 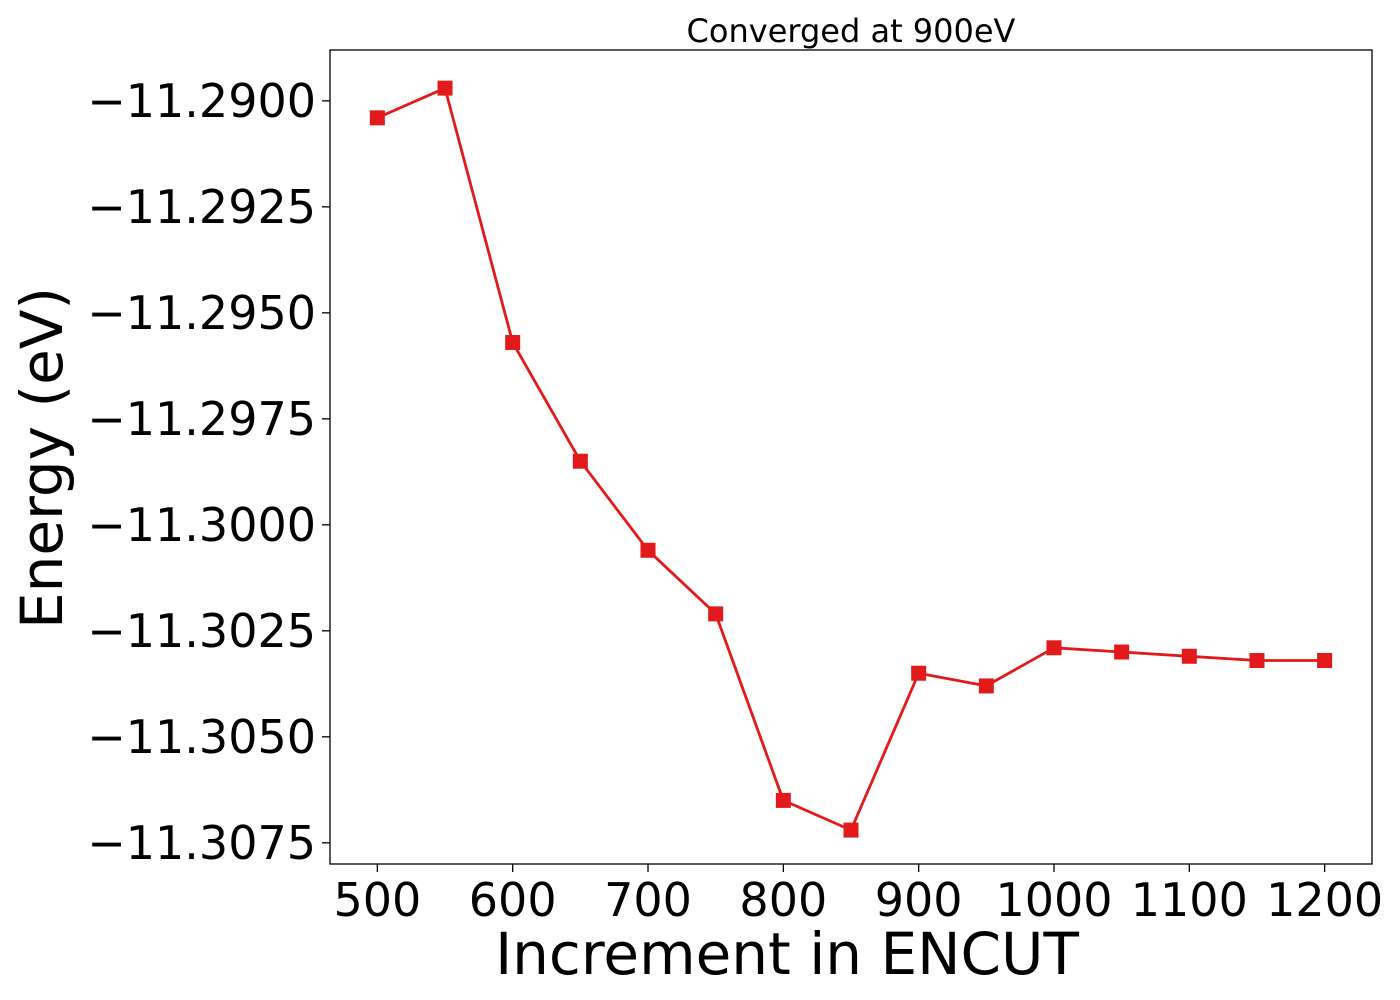 What do you see at coordinates (201, 525) in the screenshot?
I see `y-tick-label: −11.3000` at bounding box center [201, 525].